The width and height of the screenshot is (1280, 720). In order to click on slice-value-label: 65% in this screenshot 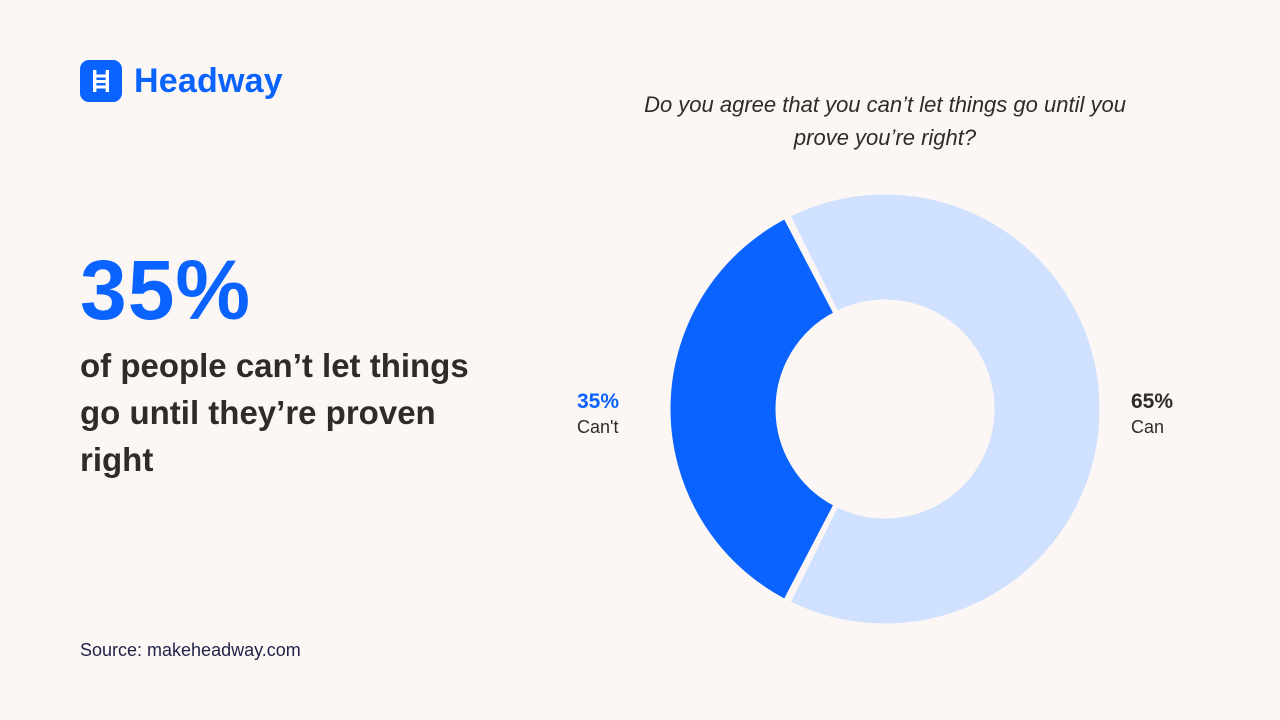, I will do `click(1152, 401)`.